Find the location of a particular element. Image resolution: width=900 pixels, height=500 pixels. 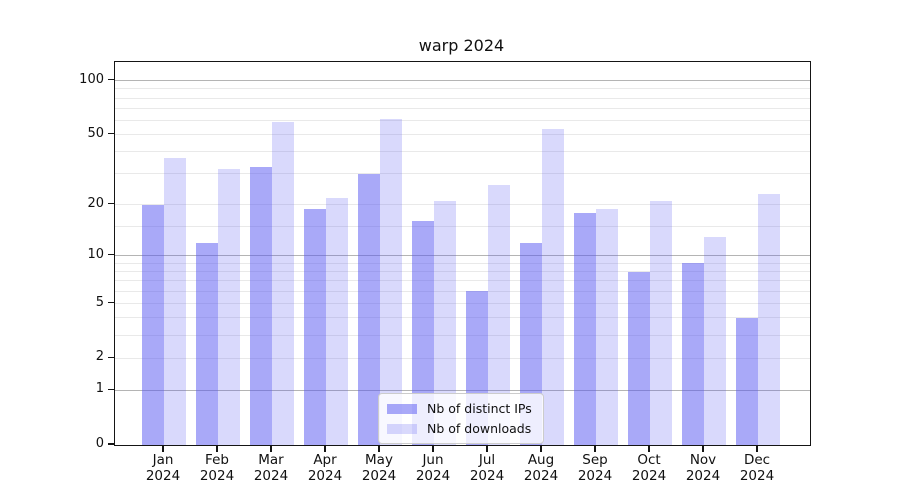

x-tick-label: Aug 2024 is located at coordinates (541, 468).